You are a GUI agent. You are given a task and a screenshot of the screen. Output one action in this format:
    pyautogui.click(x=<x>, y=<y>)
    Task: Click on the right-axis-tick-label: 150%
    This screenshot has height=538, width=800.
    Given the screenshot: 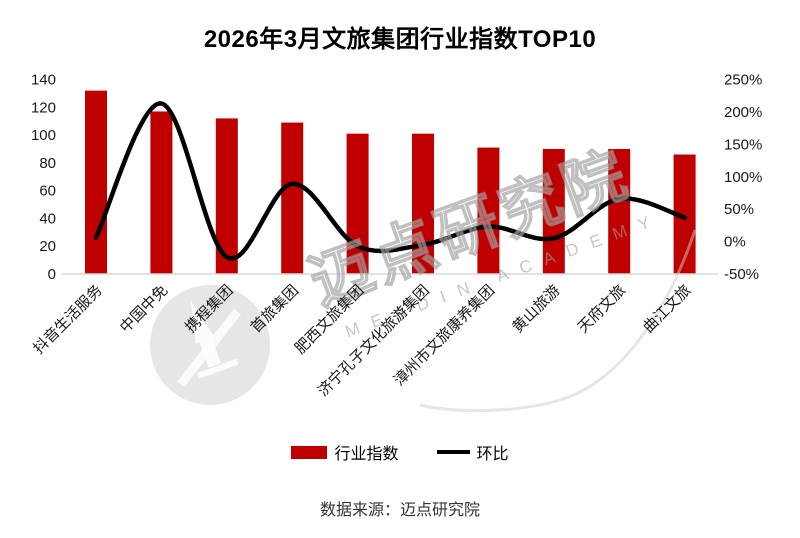 What is the action you would take?
    pyautogui.click(x=743, y=144)
    